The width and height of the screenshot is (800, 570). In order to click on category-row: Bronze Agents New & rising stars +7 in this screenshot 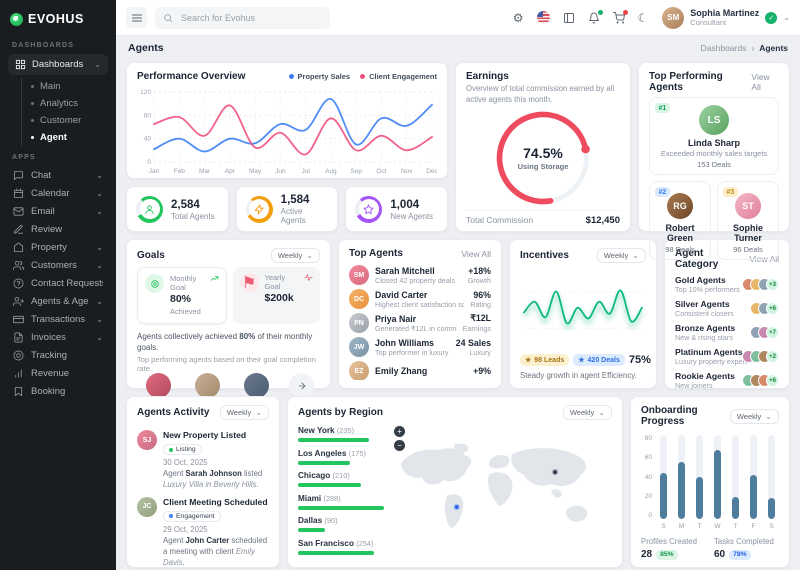, I will do `click(727, 332)`.